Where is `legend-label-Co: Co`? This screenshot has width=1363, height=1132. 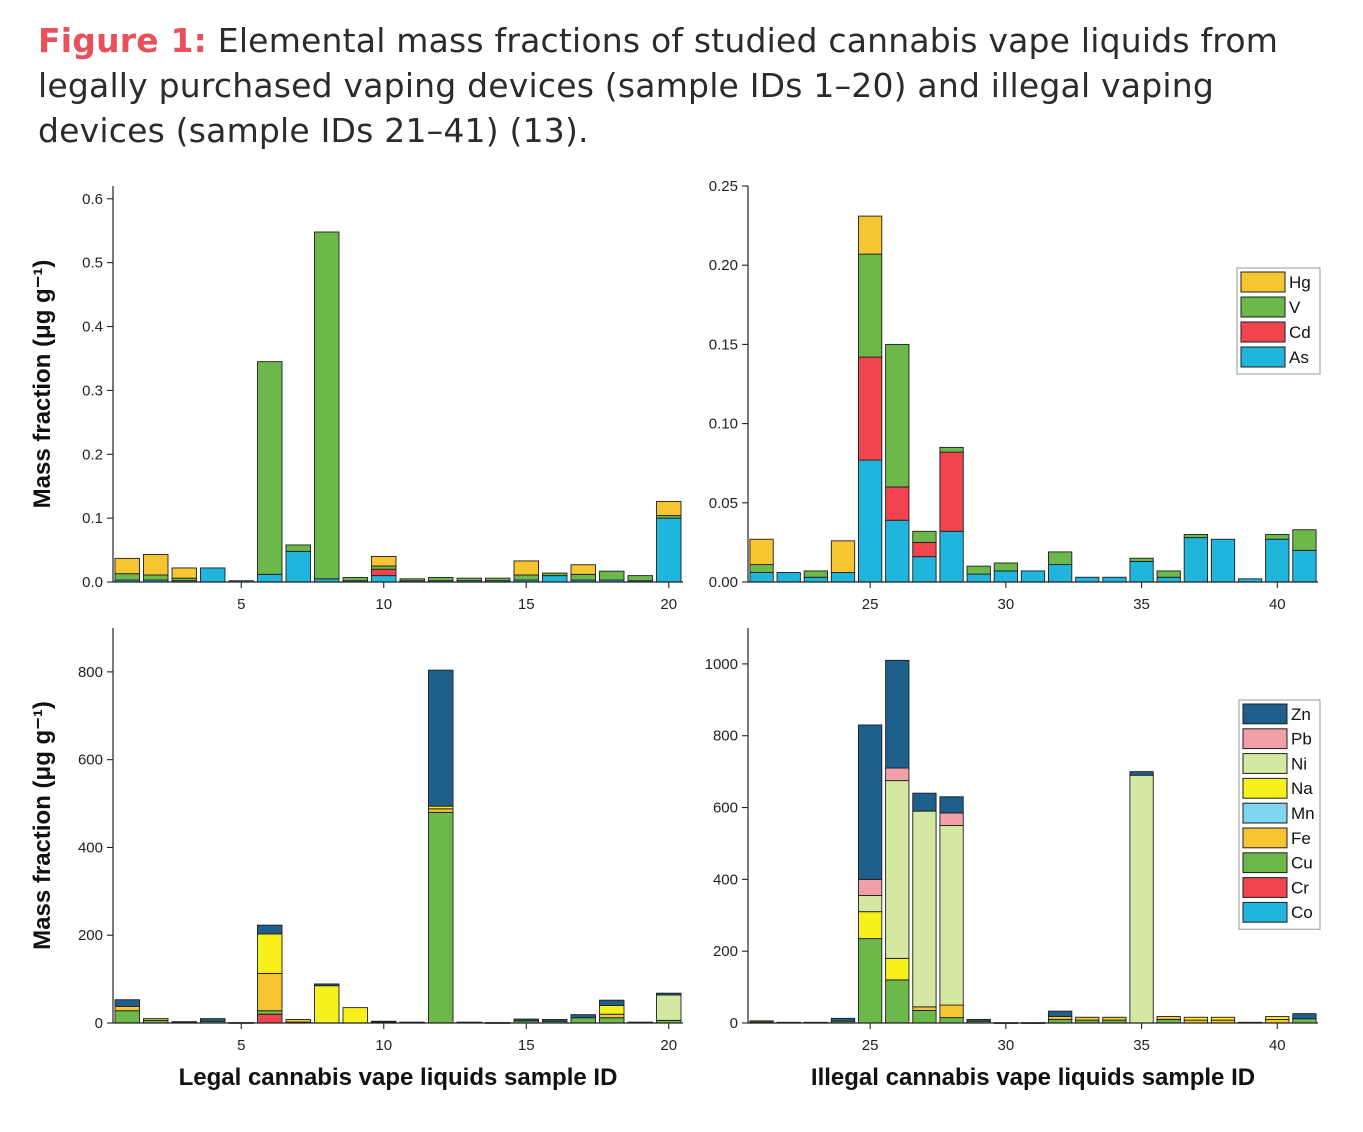
legend-label-Co: Co is located at coordinates (1302, 912).